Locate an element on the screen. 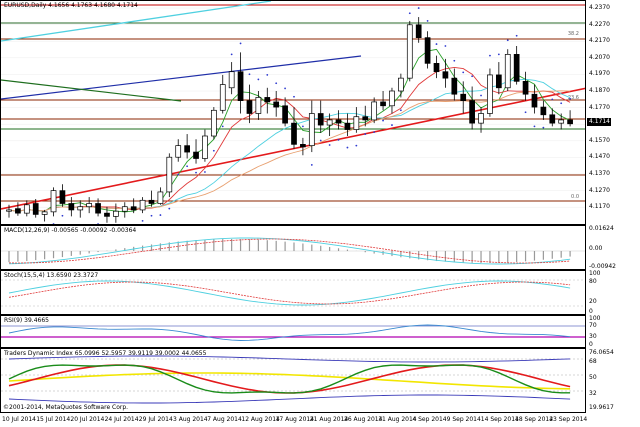 This screenshot has height=427, width=640. date-axis-label: 3 Aug 2014 is located at coordinates (190, 419).